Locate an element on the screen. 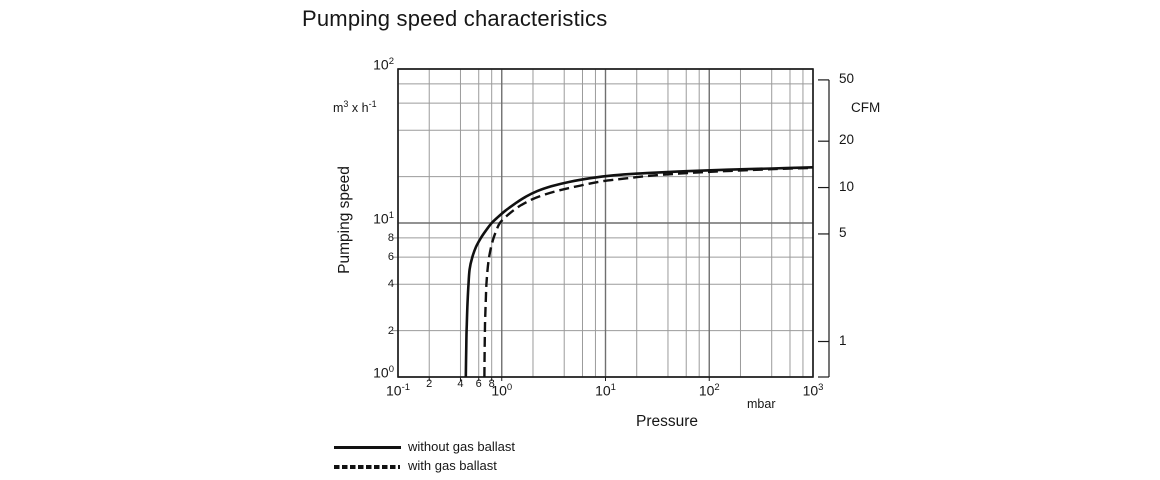 The width and height of the screenshot is (1160, 480). cfm-tick-label: 50 is located at coordinates (847, 78).